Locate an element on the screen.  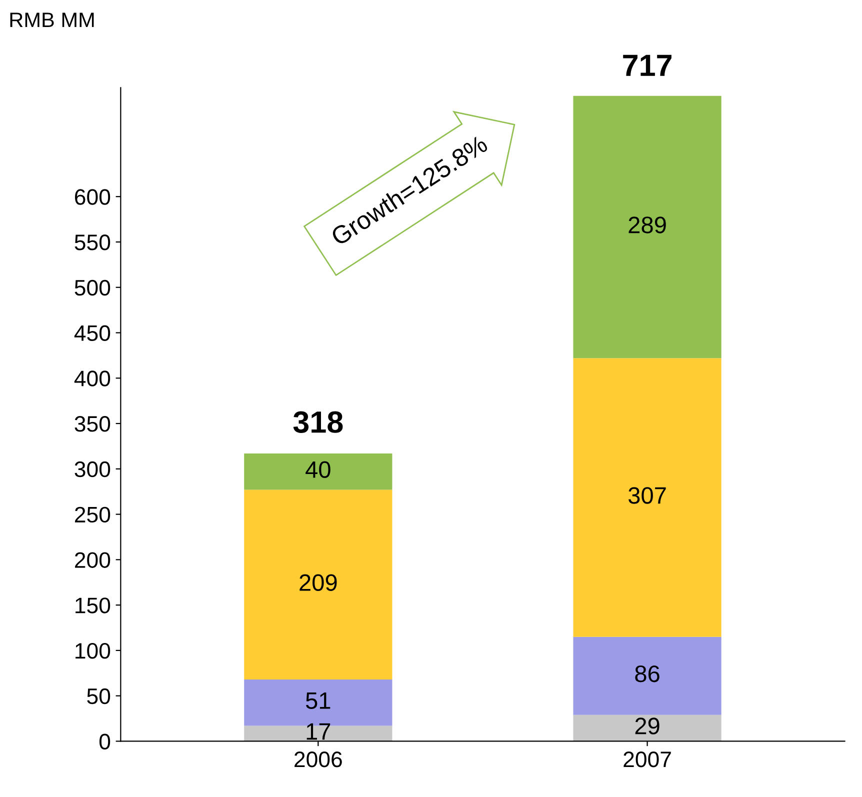
data-label: 86 is located at coordinates (647, 673).